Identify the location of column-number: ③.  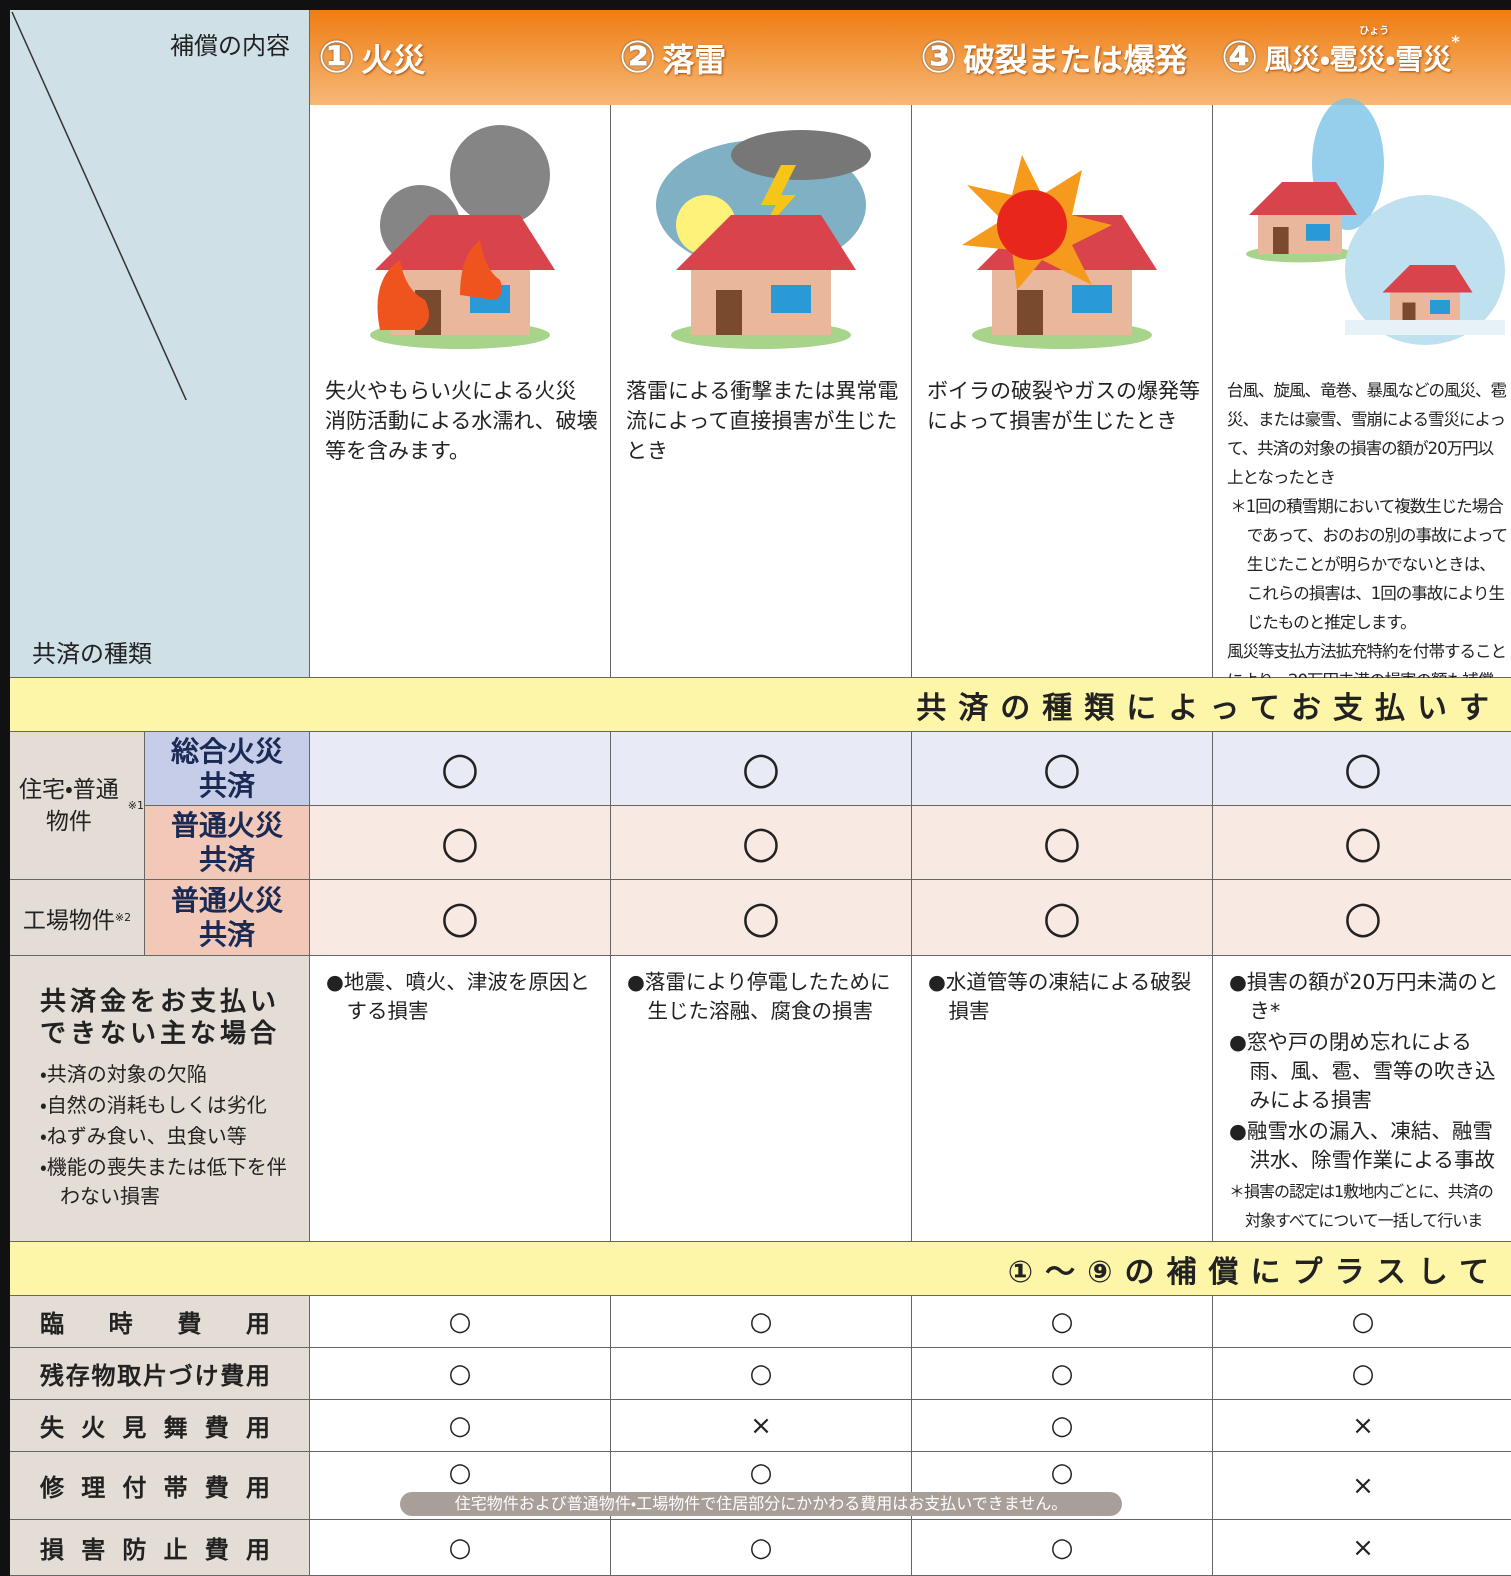
(939, 57).